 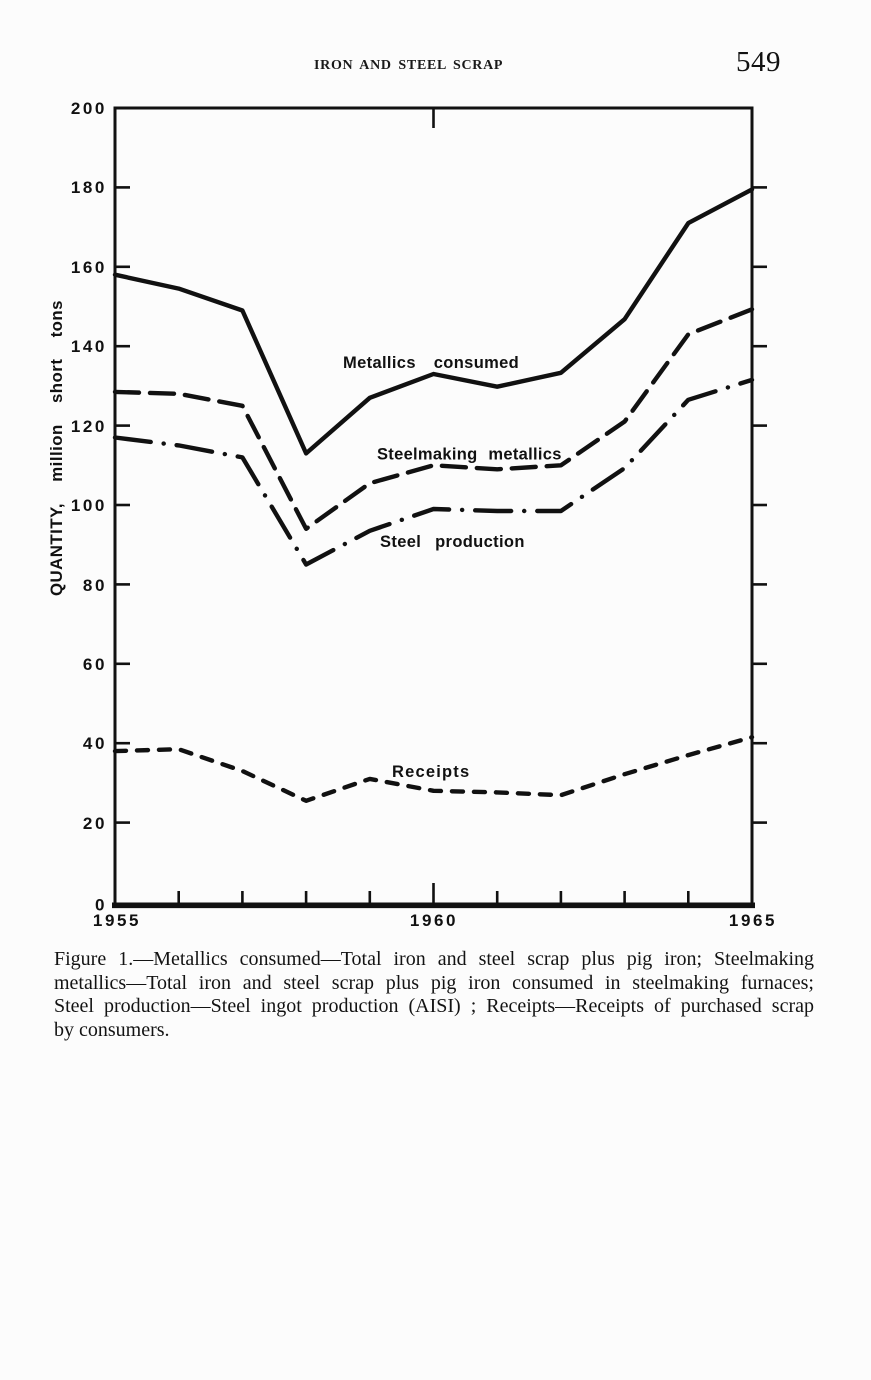 I want to click on svg-text: Metallics consumed, so click(x=431, y=363).